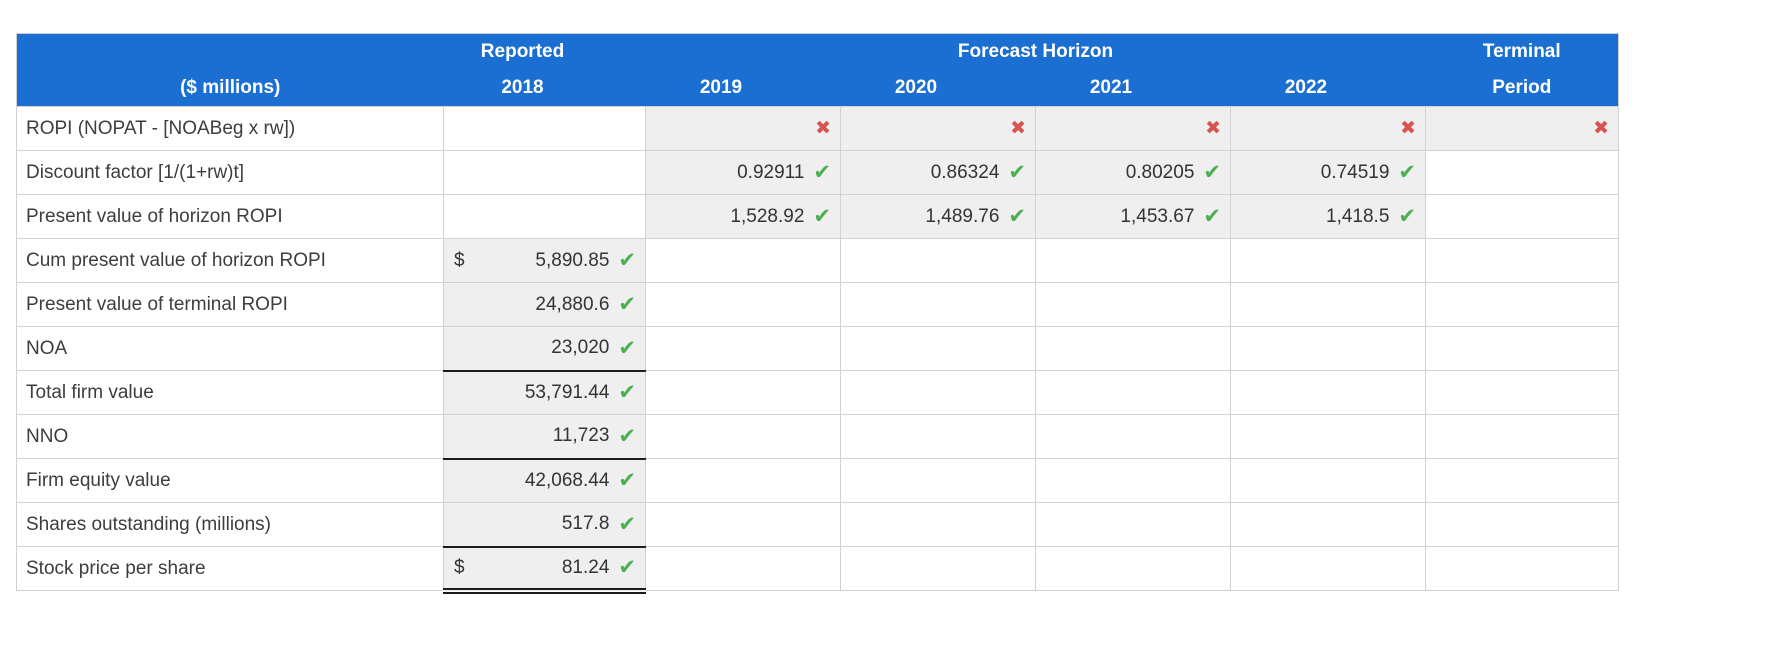  I want to click on table-row-total-firm-value: Total firm value 53,791.44 ✔, so click(818, 392).